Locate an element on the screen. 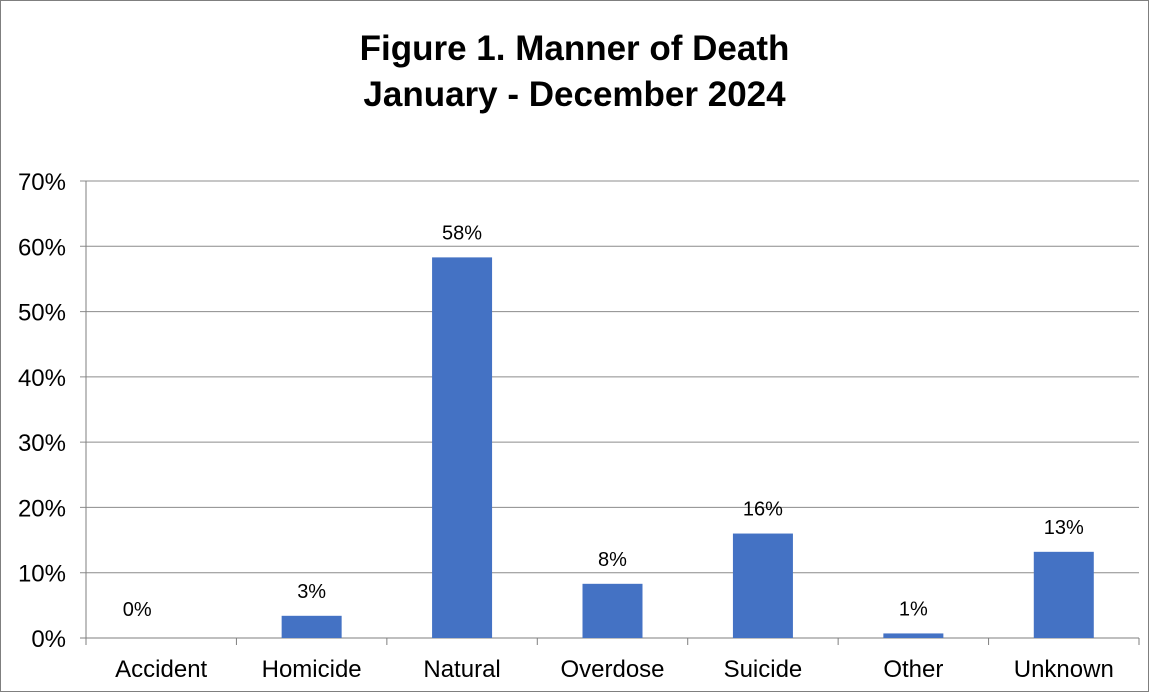 This screenshot has width=1149, height=692. x-tick-label-natural: Natural is located at coordinates (461, 669).